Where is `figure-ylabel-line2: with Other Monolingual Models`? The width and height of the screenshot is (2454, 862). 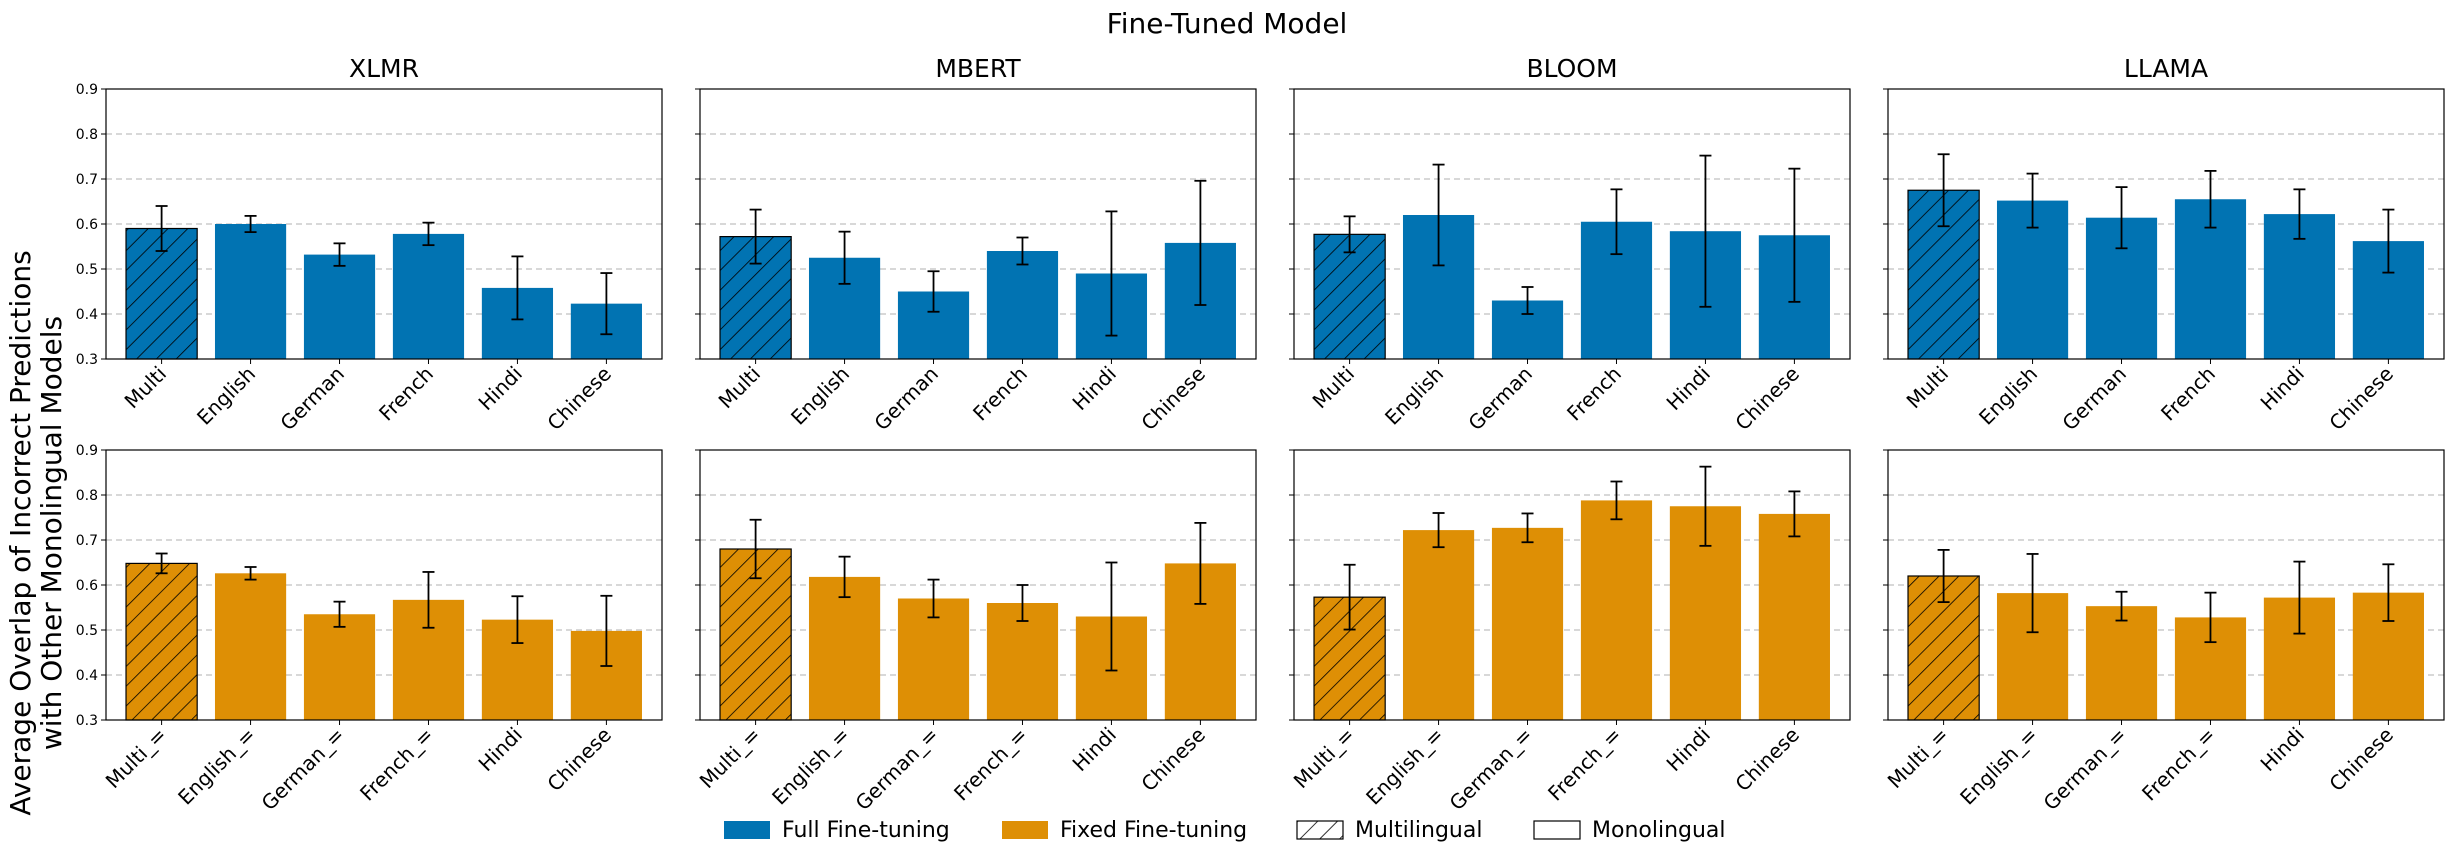 figure-ylabel-line2: with Other Monolingual Models is located at coordinates (51, 533).